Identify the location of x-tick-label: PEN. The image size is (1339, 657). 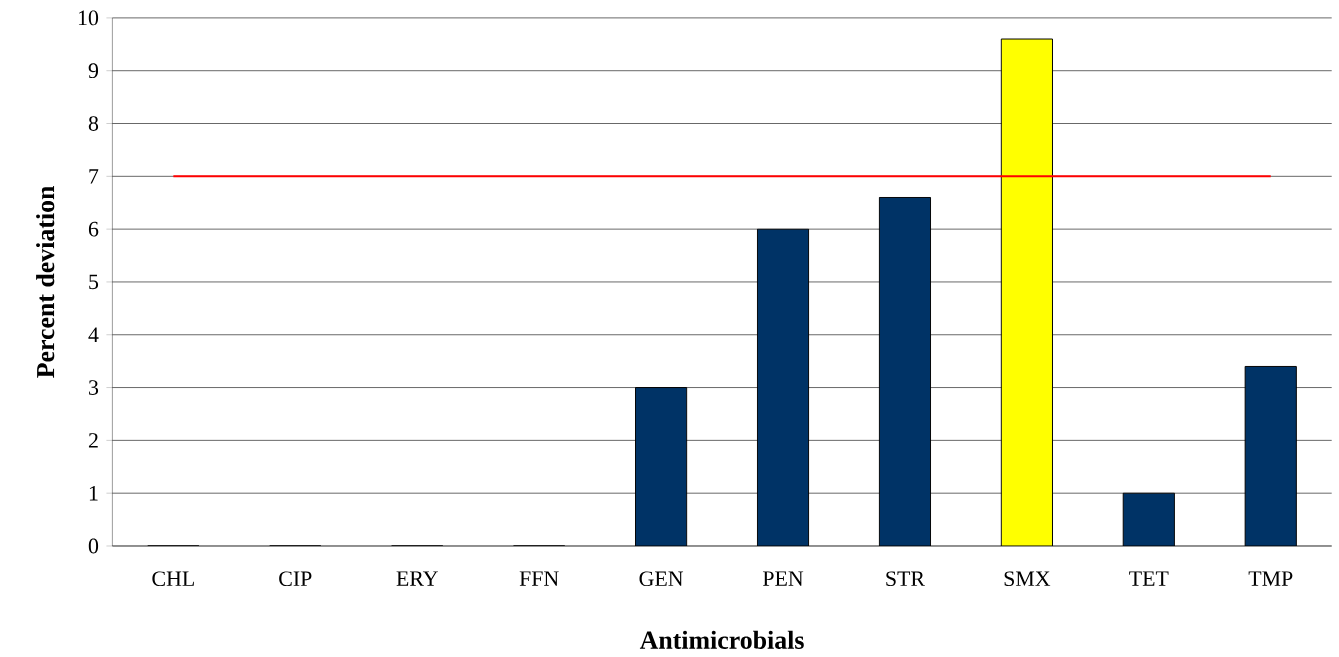
(783, 578).